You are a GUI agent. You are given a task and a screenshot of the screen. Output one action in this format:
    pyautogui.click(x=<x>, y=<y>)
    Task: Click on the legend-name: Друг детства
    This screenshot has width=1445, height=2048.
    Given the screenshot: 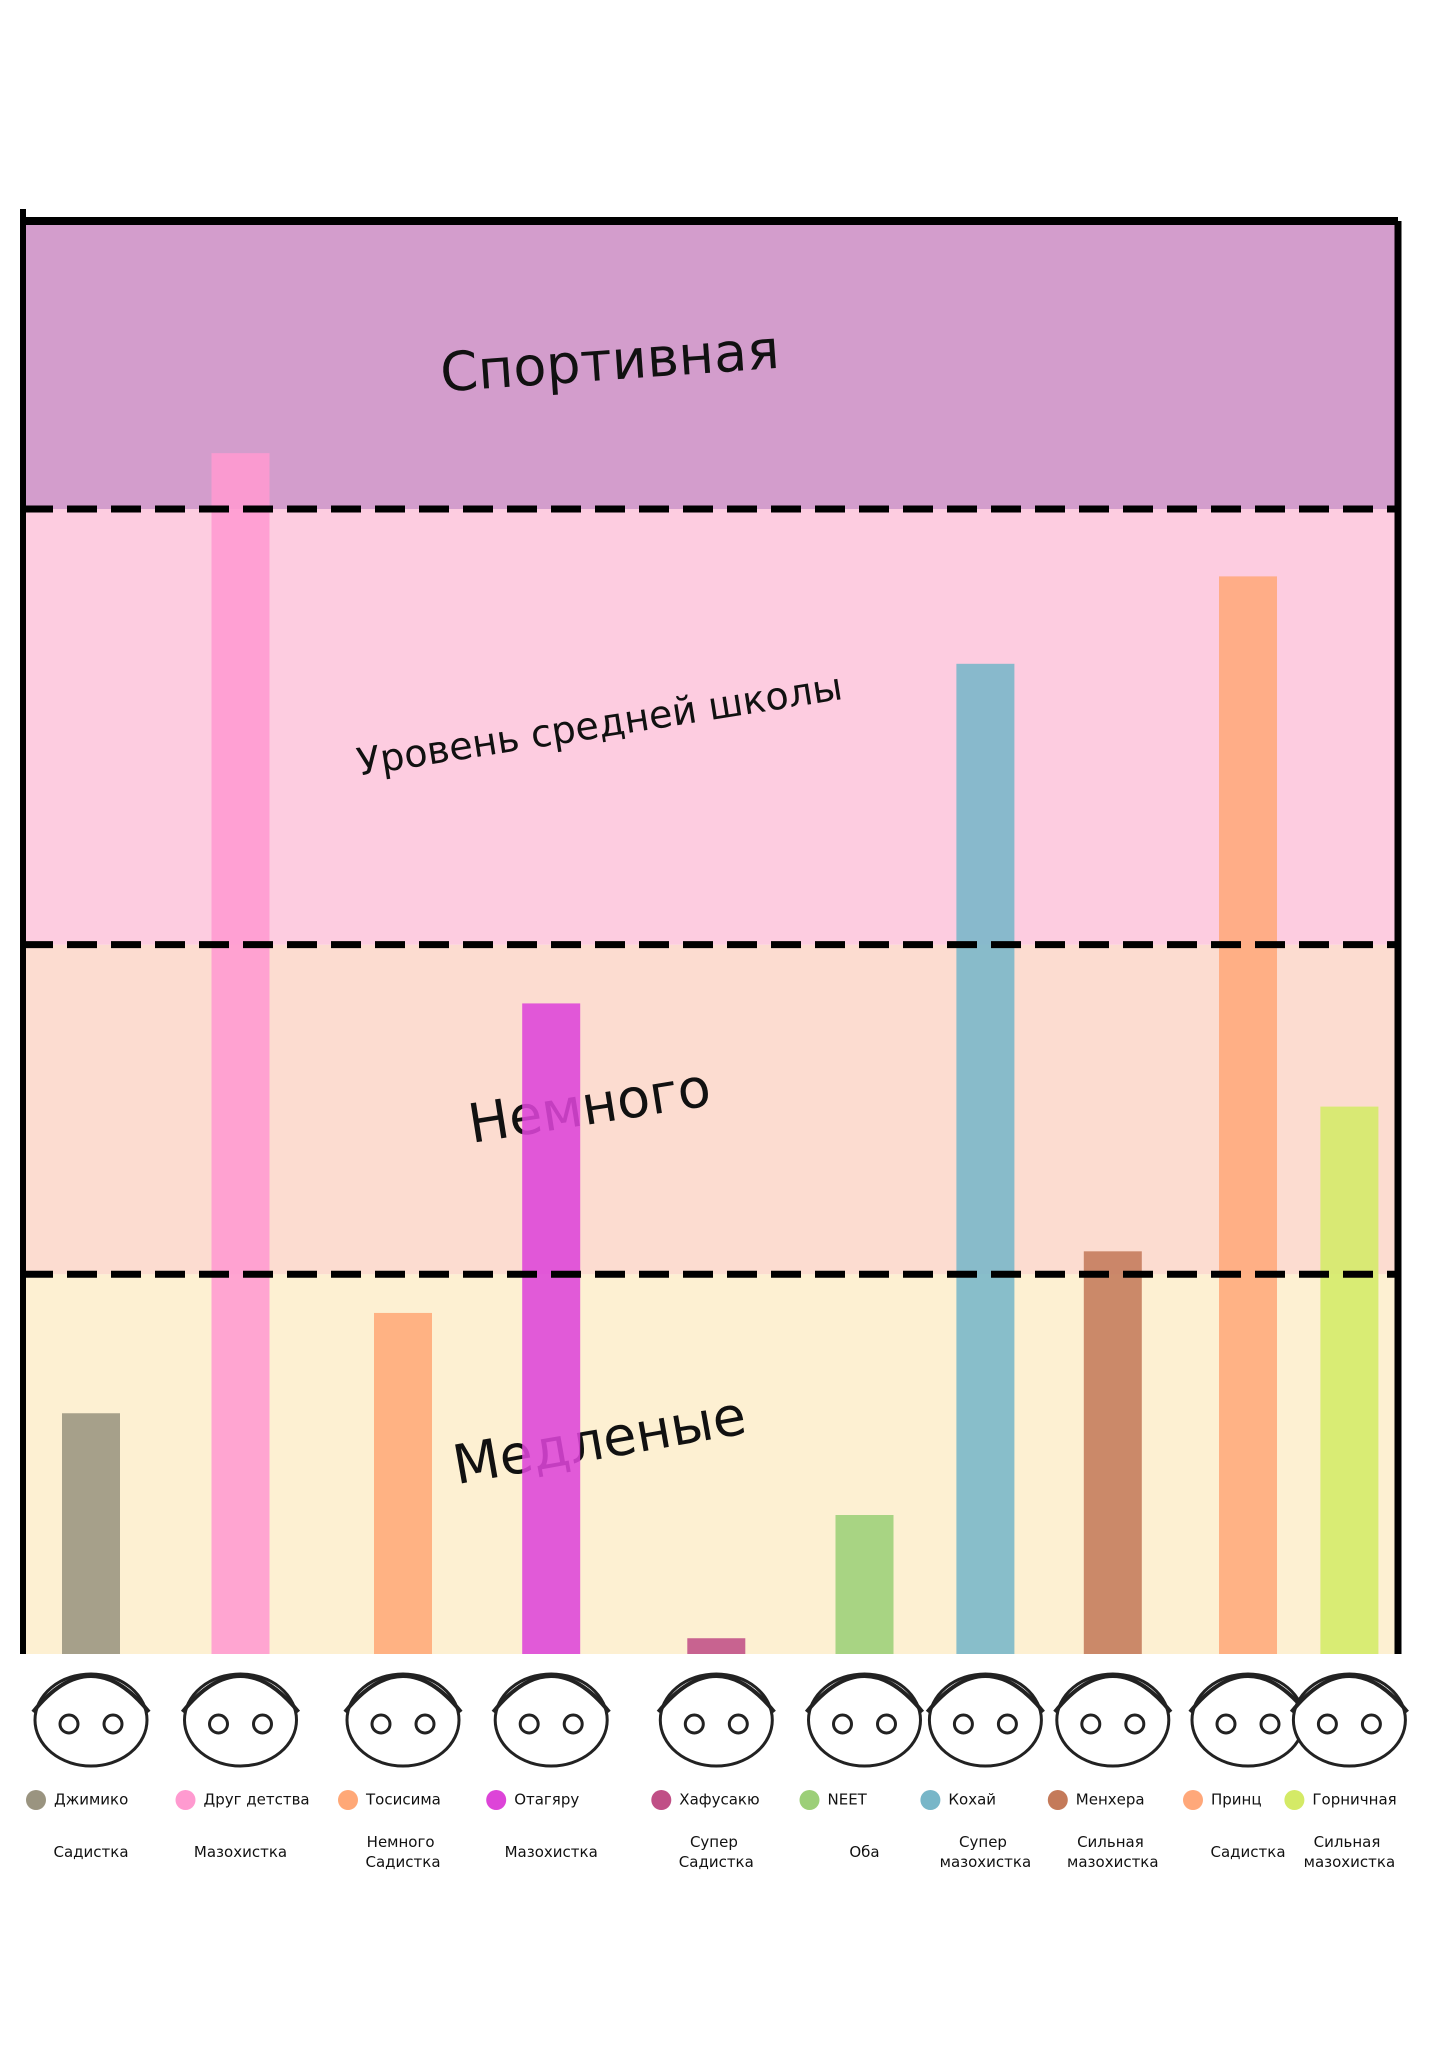 What is the action you would take?
    pyautogui.click(x=257, y=1800)
    